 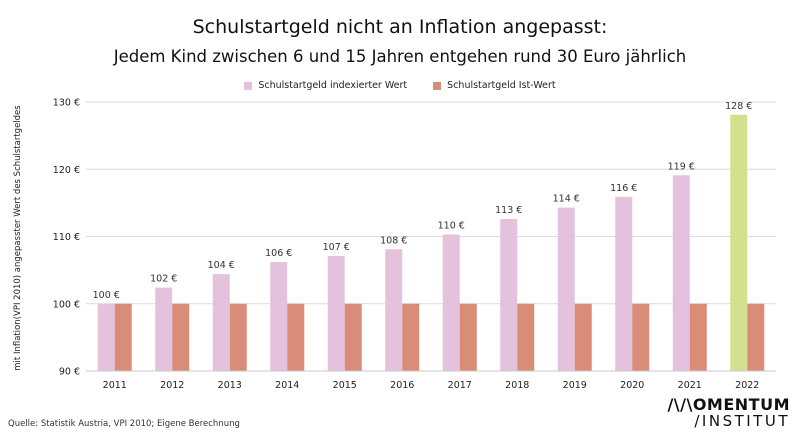 What do you see at coordinates (221, 265) in the screenshot?
I see `data-label: 104 €` at bounding box center [221, 265].